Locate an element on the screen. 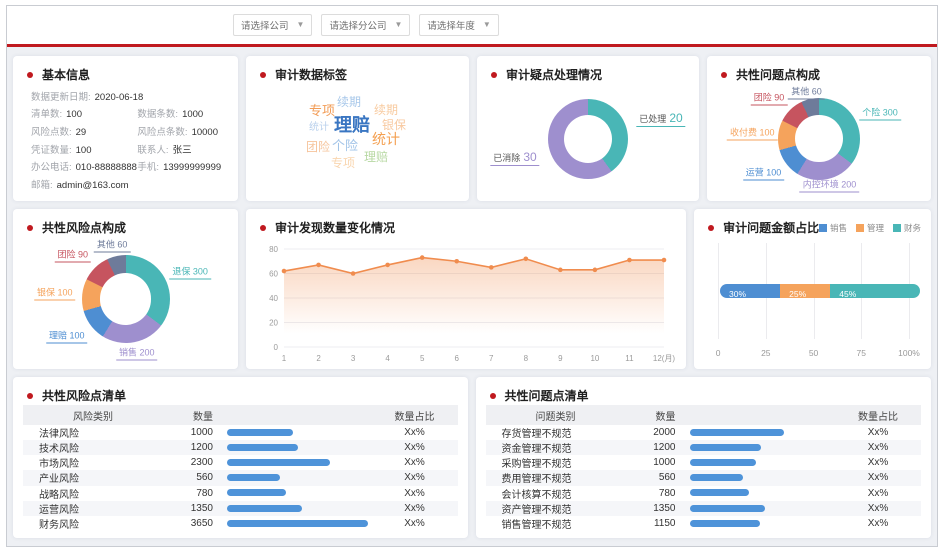  x-tick: 50 is located at coordinates (813, 353).